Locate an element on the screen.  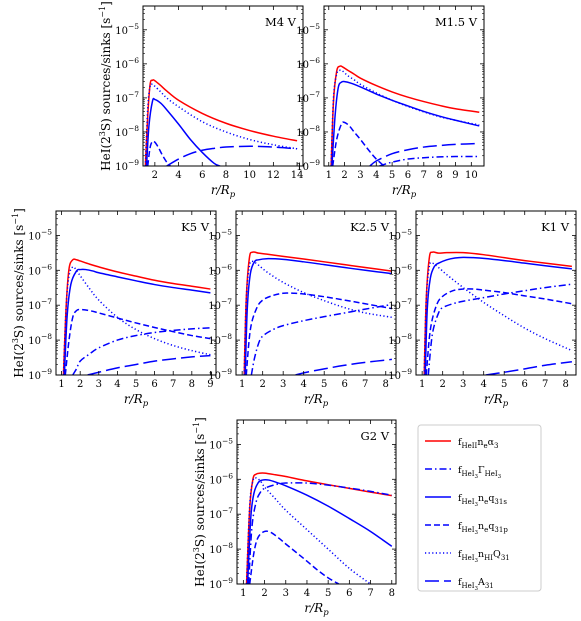
panel-title: M4 V is located at coordinates (281, 22).